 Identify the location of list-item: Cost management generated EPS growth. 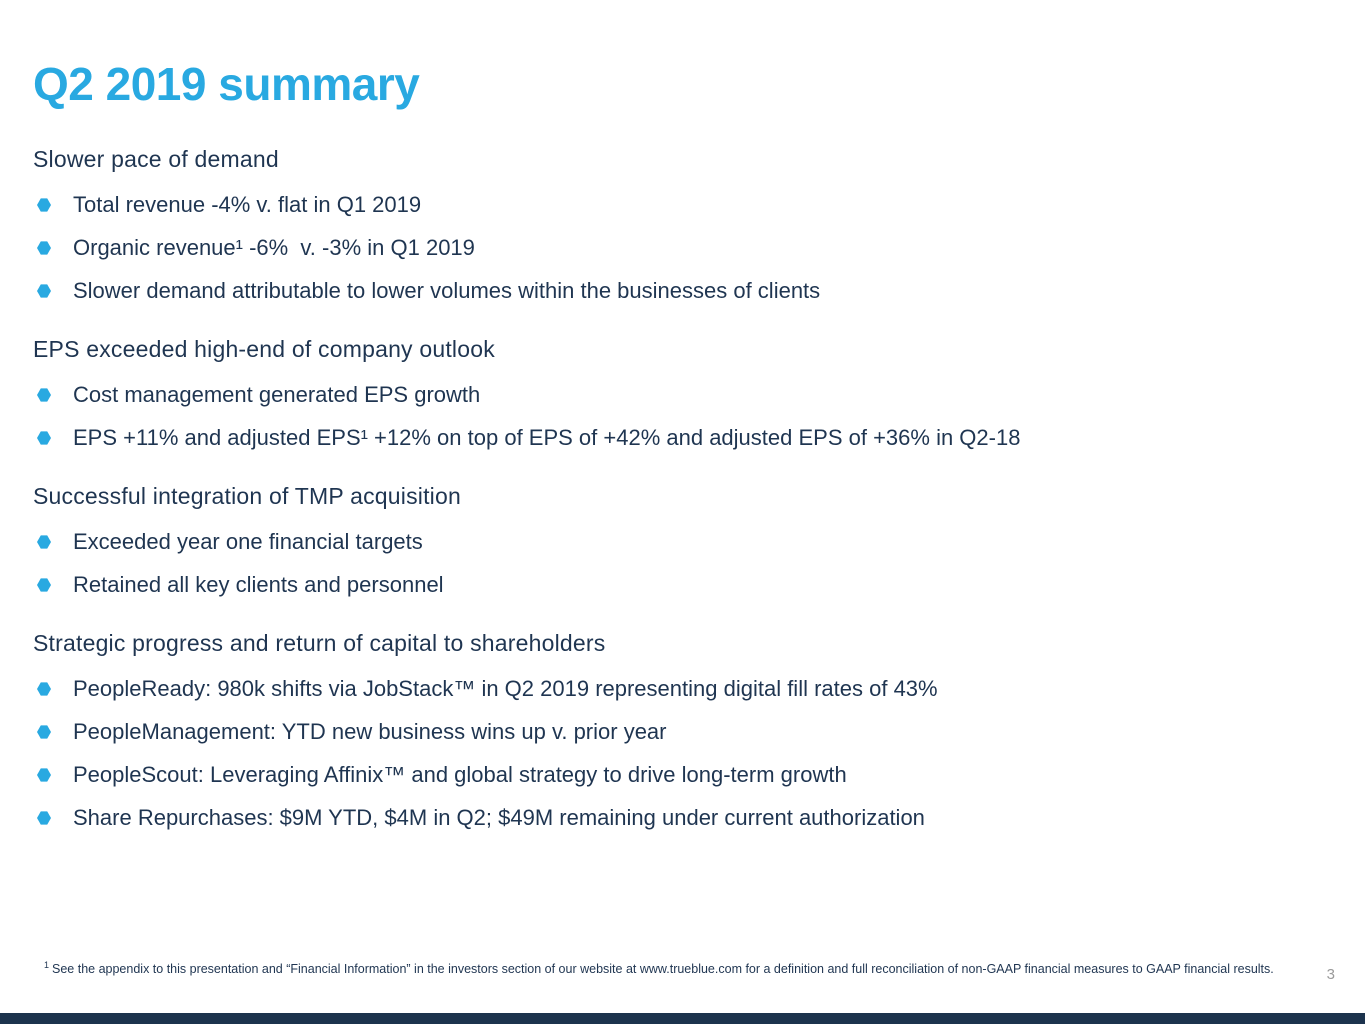
(679, 395).